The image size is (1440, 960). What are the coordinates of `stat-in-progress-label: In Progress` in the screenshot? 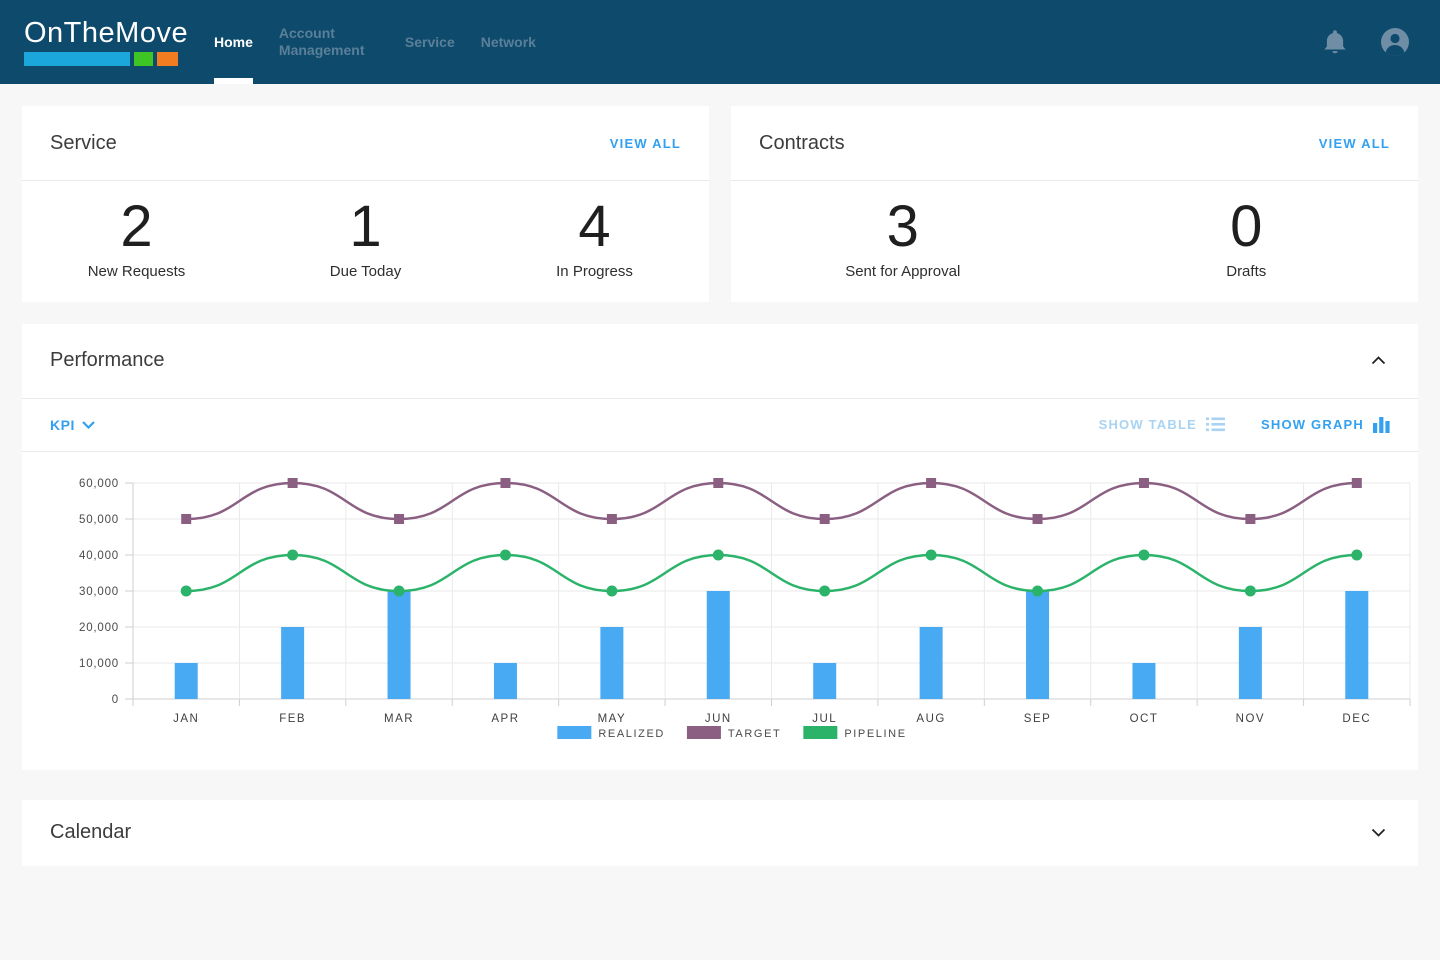 It's located at (594, 271).